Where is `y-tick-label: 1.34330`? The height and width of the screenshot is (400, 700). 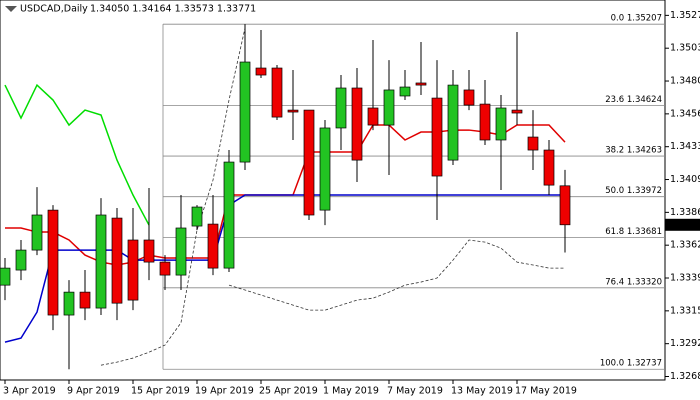
y-tick-label: 1.34330 is located at coordinates (685, 146).